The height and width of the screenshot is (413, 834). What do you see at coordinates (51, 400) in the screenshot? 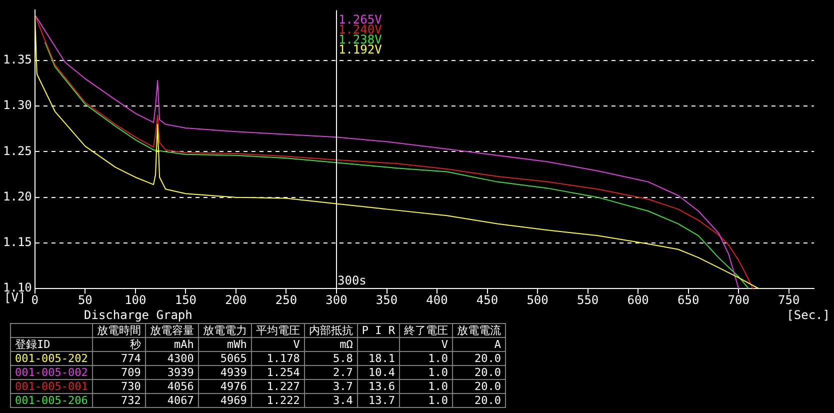
I see `text: 001-005-206` at bounding box center [51, 400].